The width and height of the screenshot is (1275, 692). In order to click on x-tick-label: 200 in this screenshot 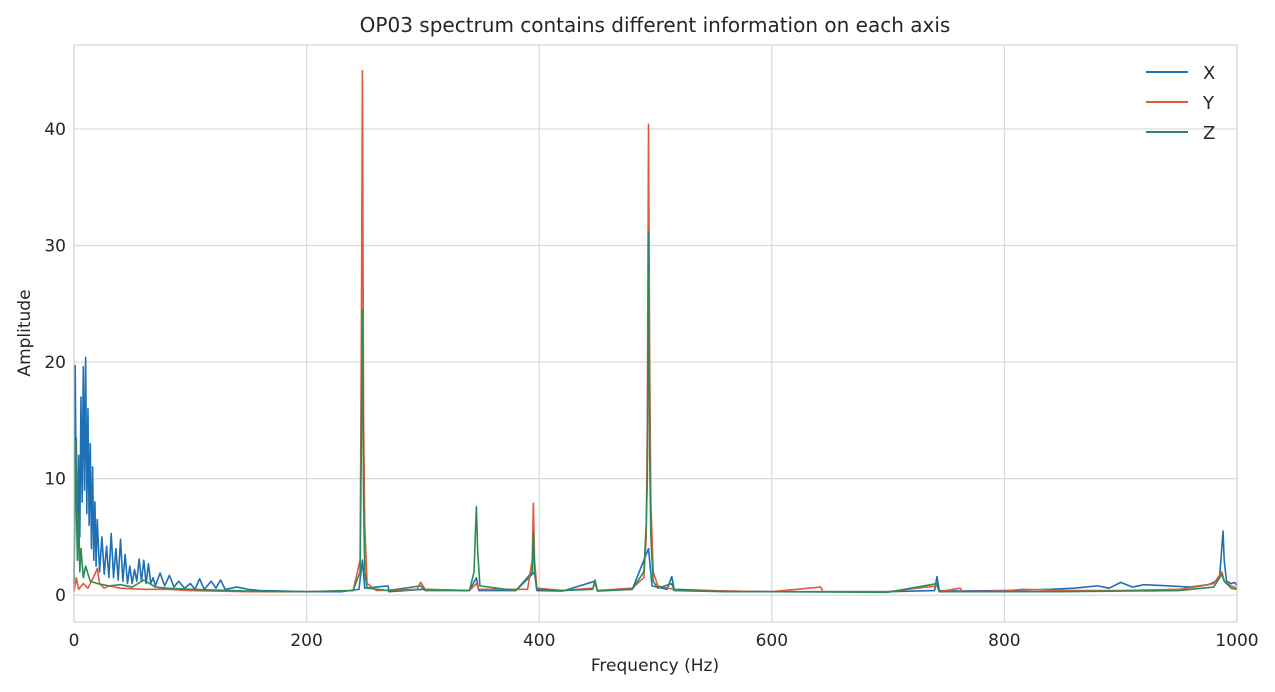, I will do `click(306, 641)`.